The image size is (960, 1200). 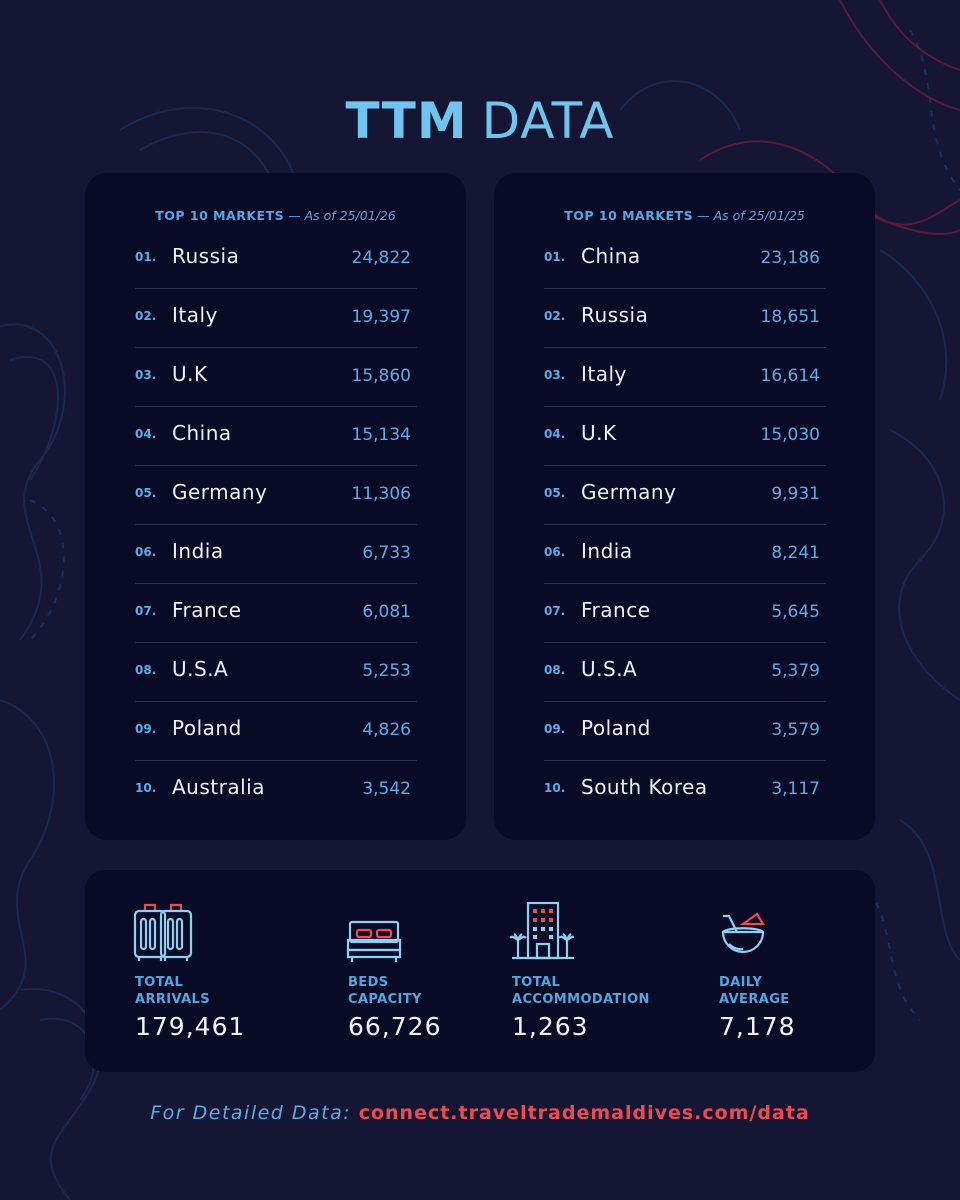 I want to click on arrivals-value: 19,397, so click(x=381, y=317).